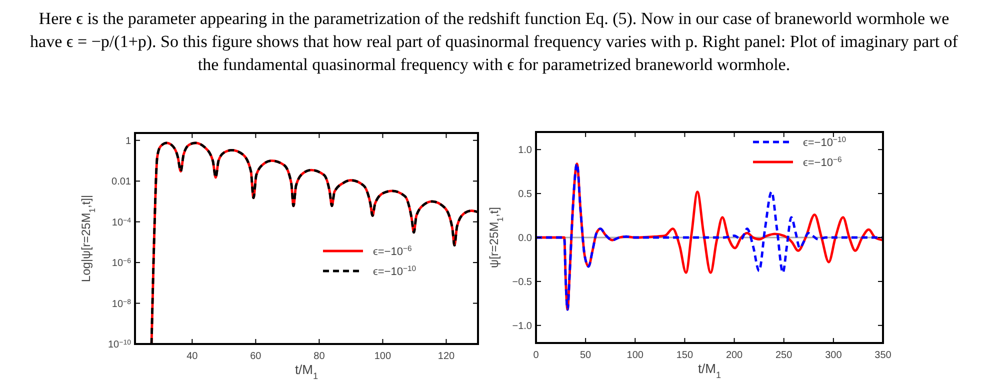  I want to click on y-tick-label: 10$^{−6}$, so click(122, 264).